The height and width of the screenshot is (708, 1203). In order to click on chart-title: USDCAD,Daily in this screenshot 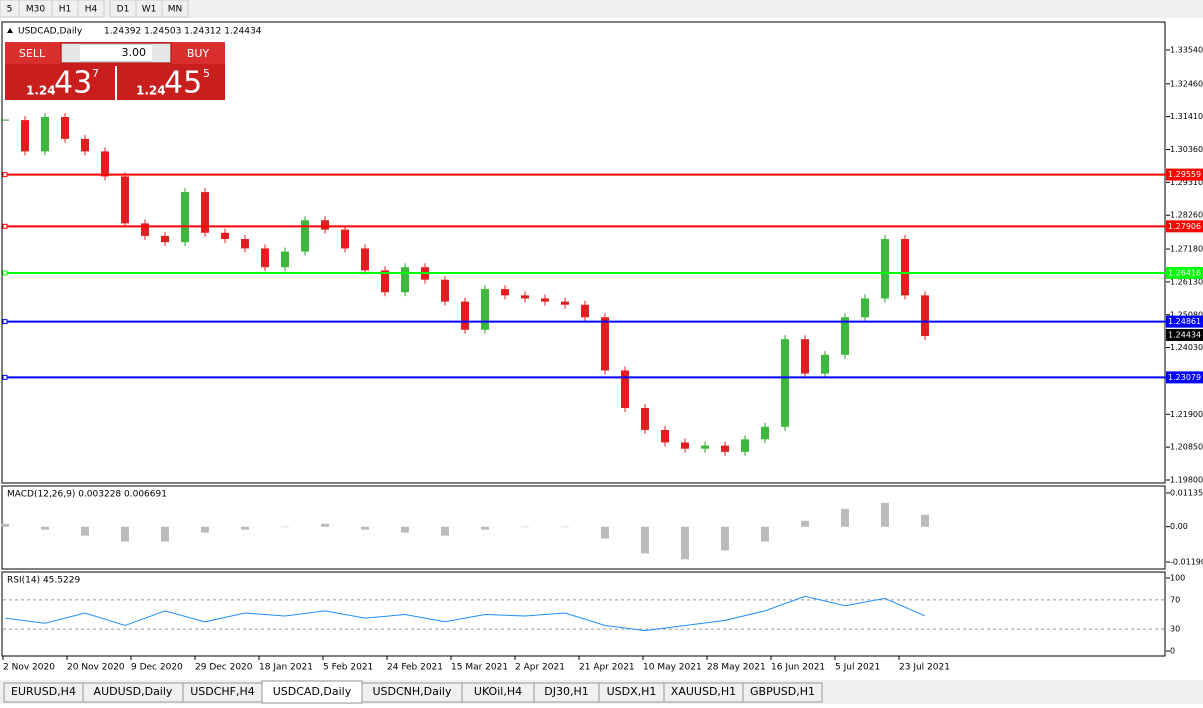, I will do `click(50, 32)`.